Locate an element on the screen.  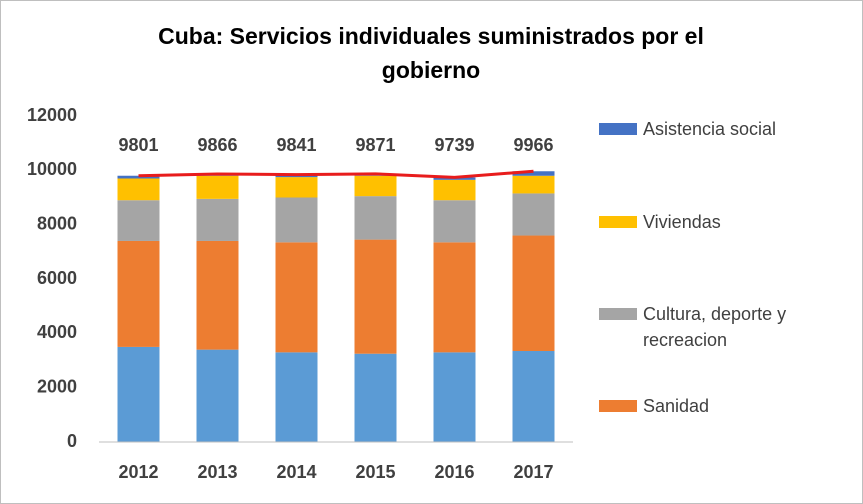
legend-item: Sanidad is located at coordinates (721, 406).